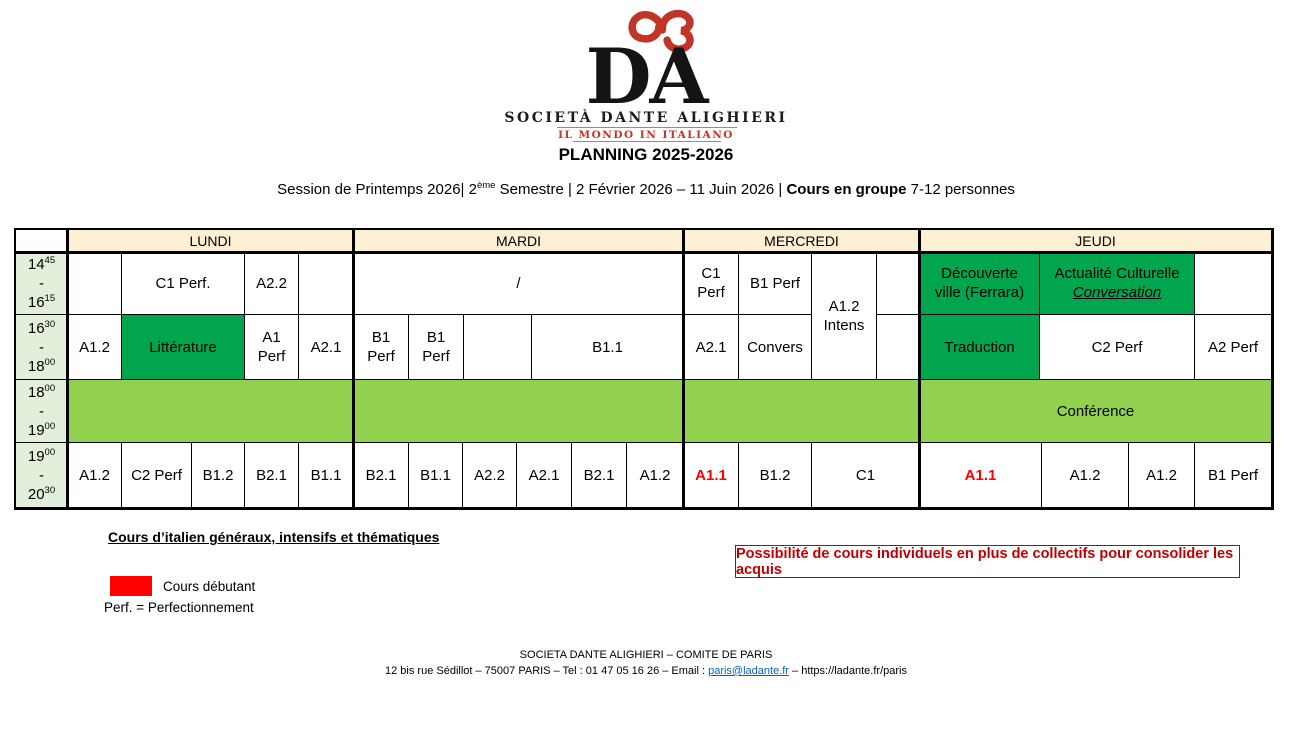 The image size is (1292, 730). What do you see at coordinates (980, 283) in the screenshot?
I see `schedule-cell: Découverte ville (Ferrara)` at bounding box center [980, 283].